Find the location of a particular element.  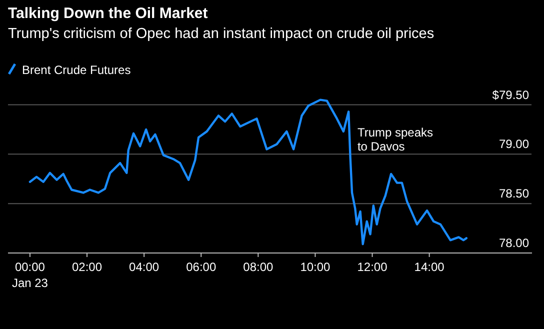

chart-subtitle: Trump's criticism of Opec had an instant impact on crude oil prices is located at coordinates (221, 34).